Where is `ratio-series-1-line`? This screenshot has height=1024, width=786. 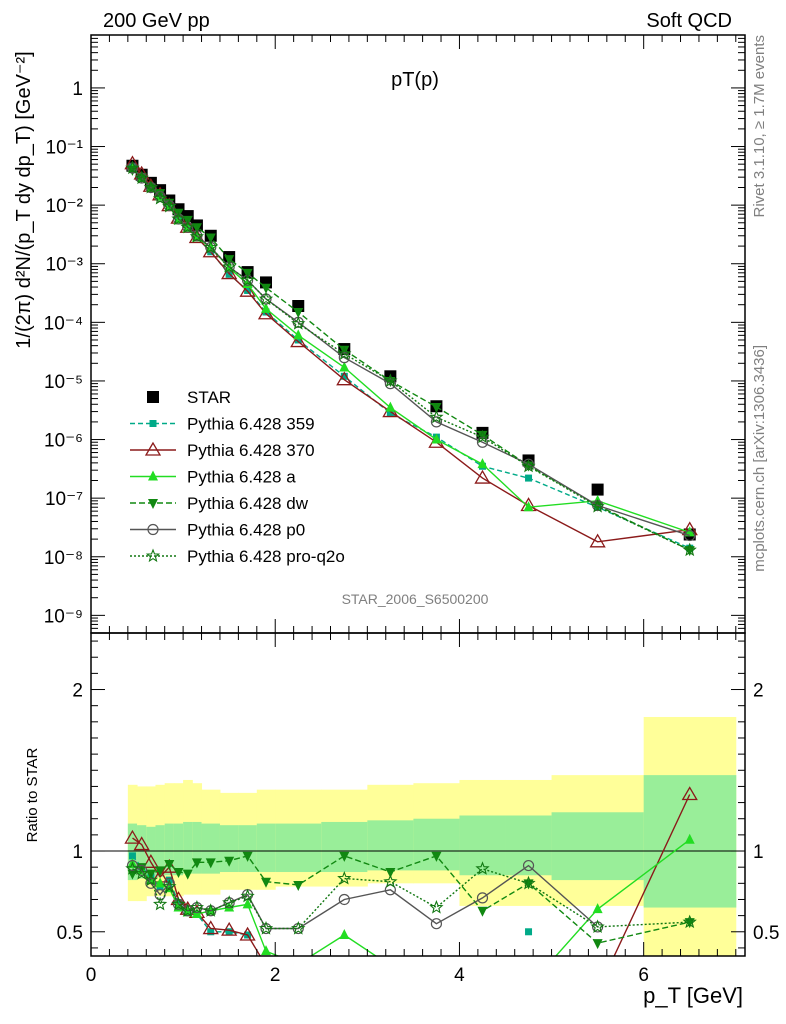 ratio-series-1-line is located at coordinates (411, 875).